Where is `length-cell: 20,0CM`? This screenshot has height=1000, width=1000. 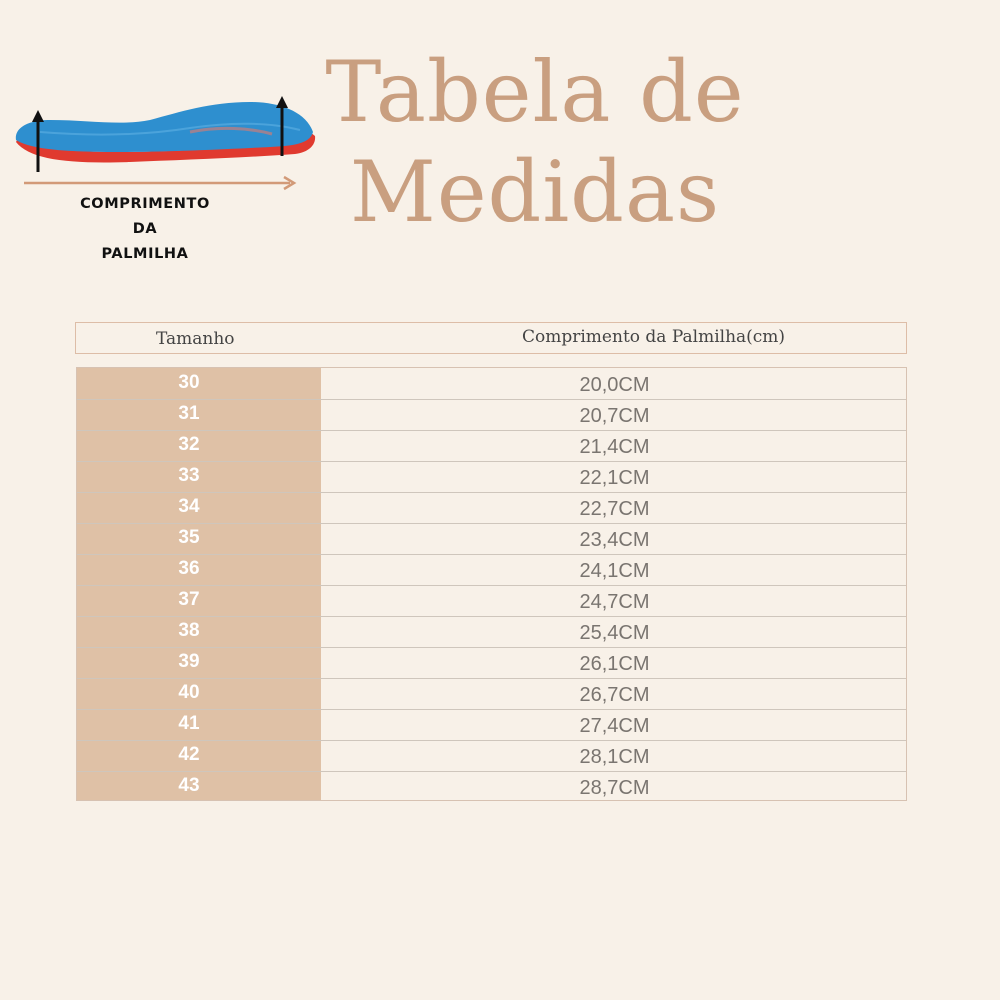
length-cell: 20,0CM is located at coordinates (614, 385).